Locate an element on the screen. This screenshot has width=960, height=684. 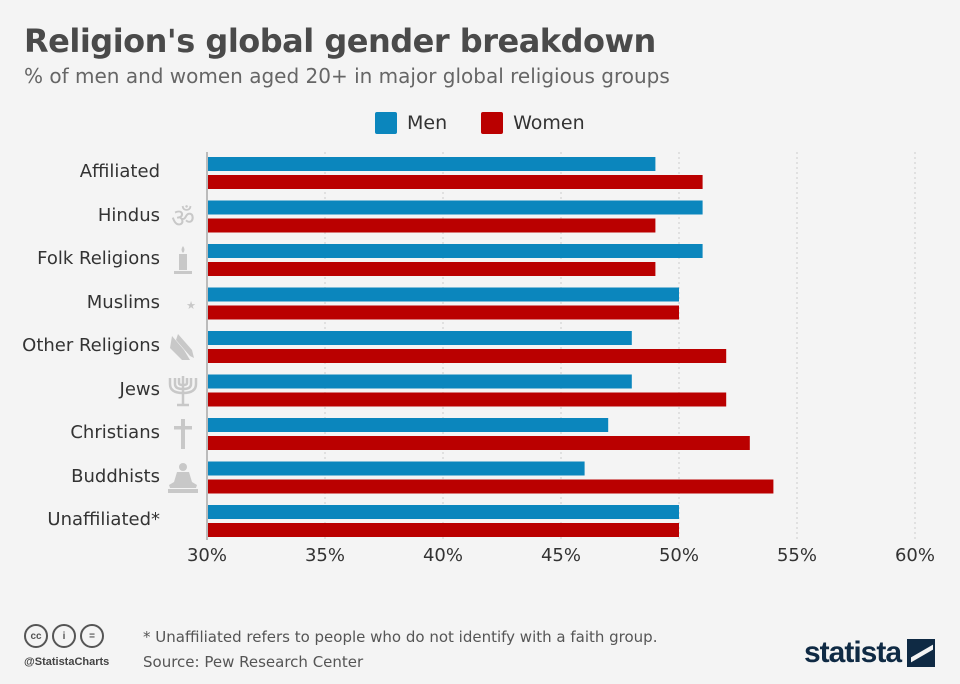
legend-item-women: Women is located at coordinates (533, 123).